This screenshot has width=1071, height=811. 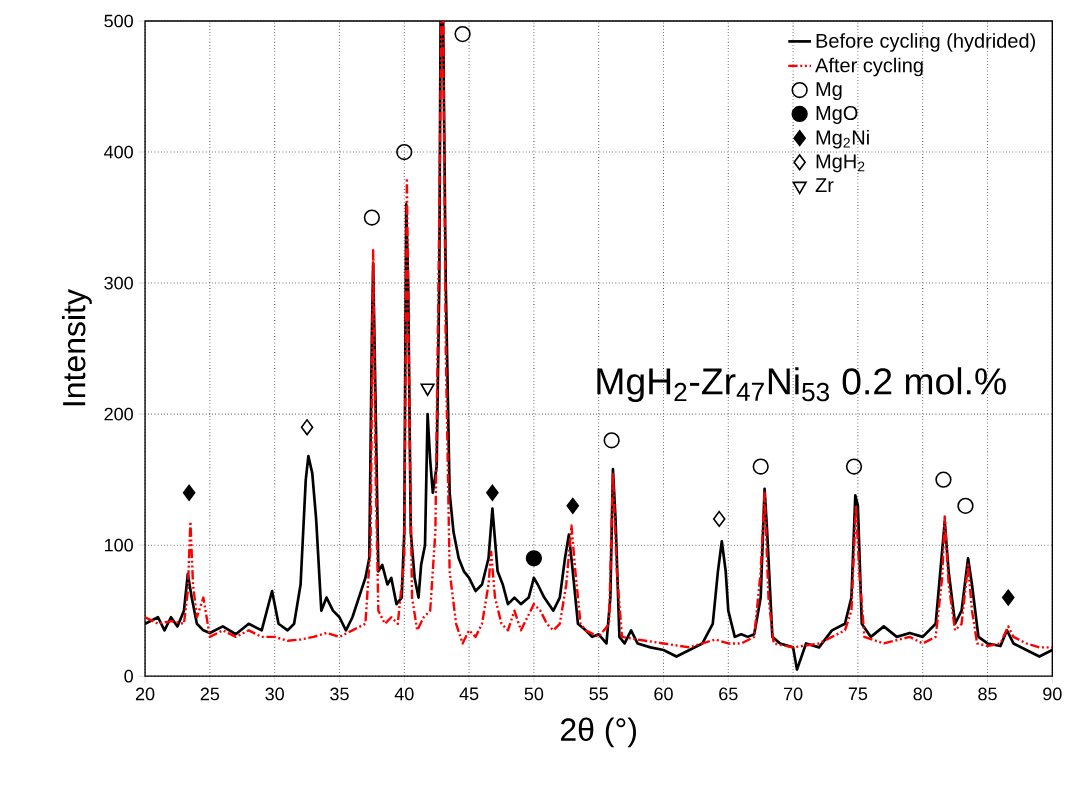 I want to click on y-tick-label: 500, so click(x=118, y=21).